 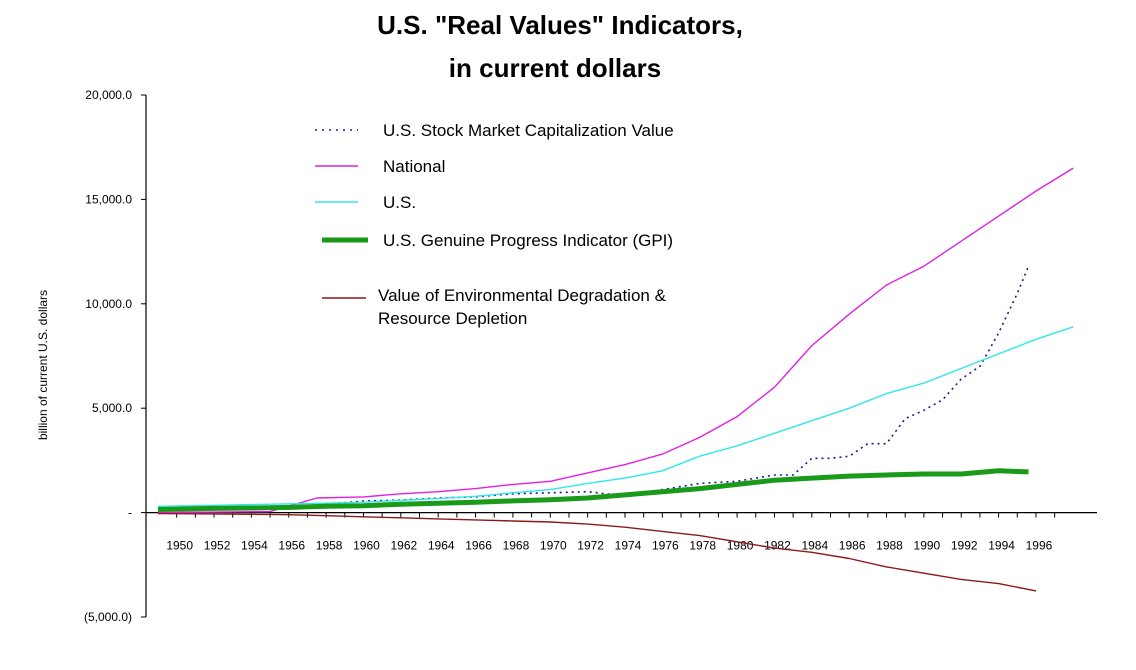 I want to click on x-tick-label: 1970, so click(x=553, y=546).